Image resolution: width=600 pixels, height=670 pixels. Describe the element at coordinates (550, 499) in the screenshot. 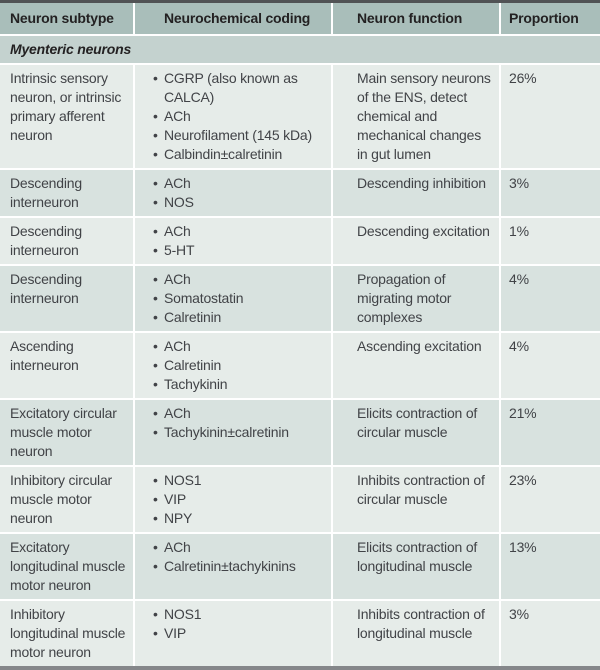

I see `cell-proportion: 23%` at that location.